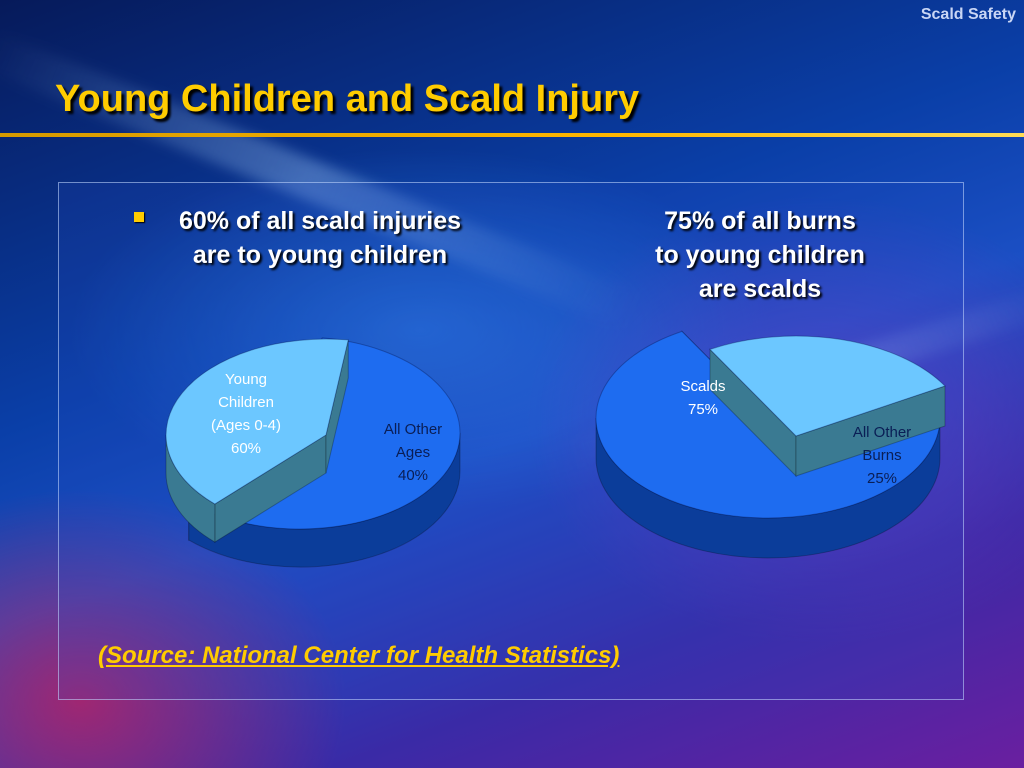 Image resolution: width=1024 pixels, height=768 pixels. I want to click on pie-label-line: 40%, so click(413, 475).